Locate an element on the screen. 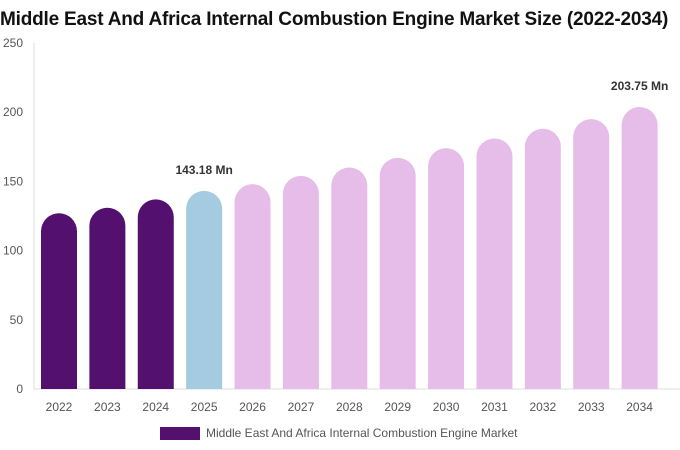  x-tick-label: 2026 is located at coordinates (252, 407).